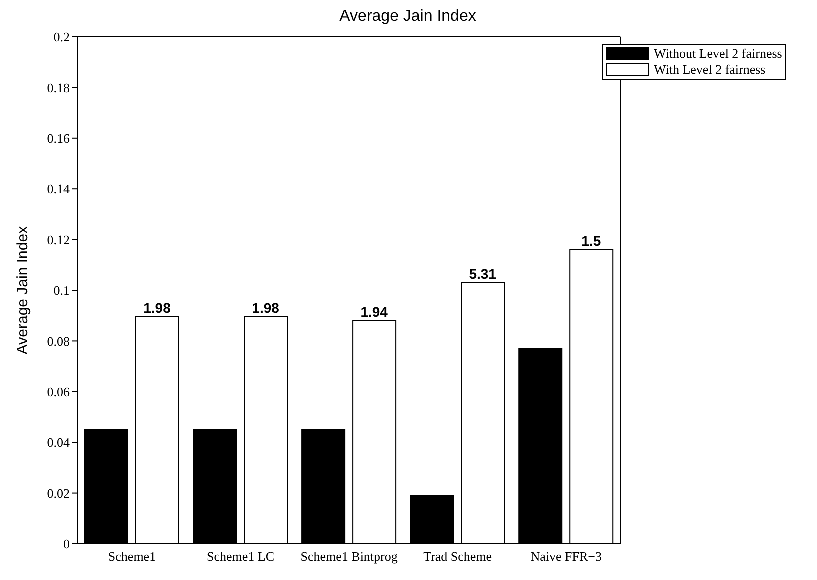 This screenshot has height=580, width=817. What do you see at coordinates (483, 274) in the screenshot?
I see `annotation: 5.31` at bounding box center [483, 274].